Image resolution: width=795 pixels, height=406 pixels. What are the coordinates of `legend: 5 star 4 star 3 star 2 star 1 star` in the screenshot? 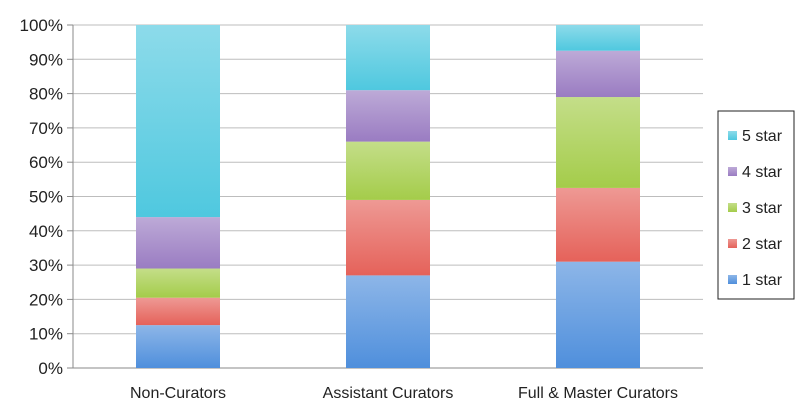 It's located at (756, 205).